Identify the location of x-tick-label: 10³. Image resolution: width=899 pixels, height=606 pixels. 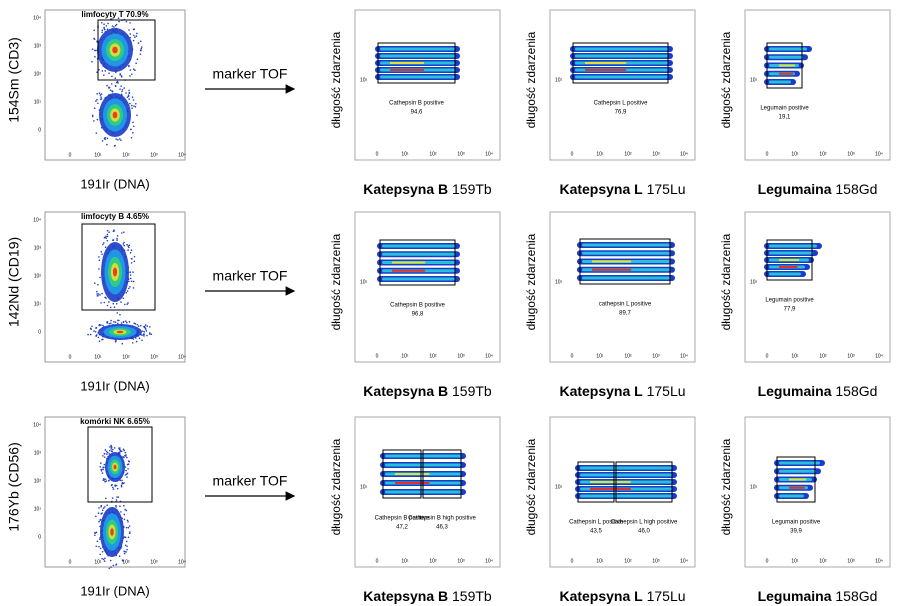
(154, 562).